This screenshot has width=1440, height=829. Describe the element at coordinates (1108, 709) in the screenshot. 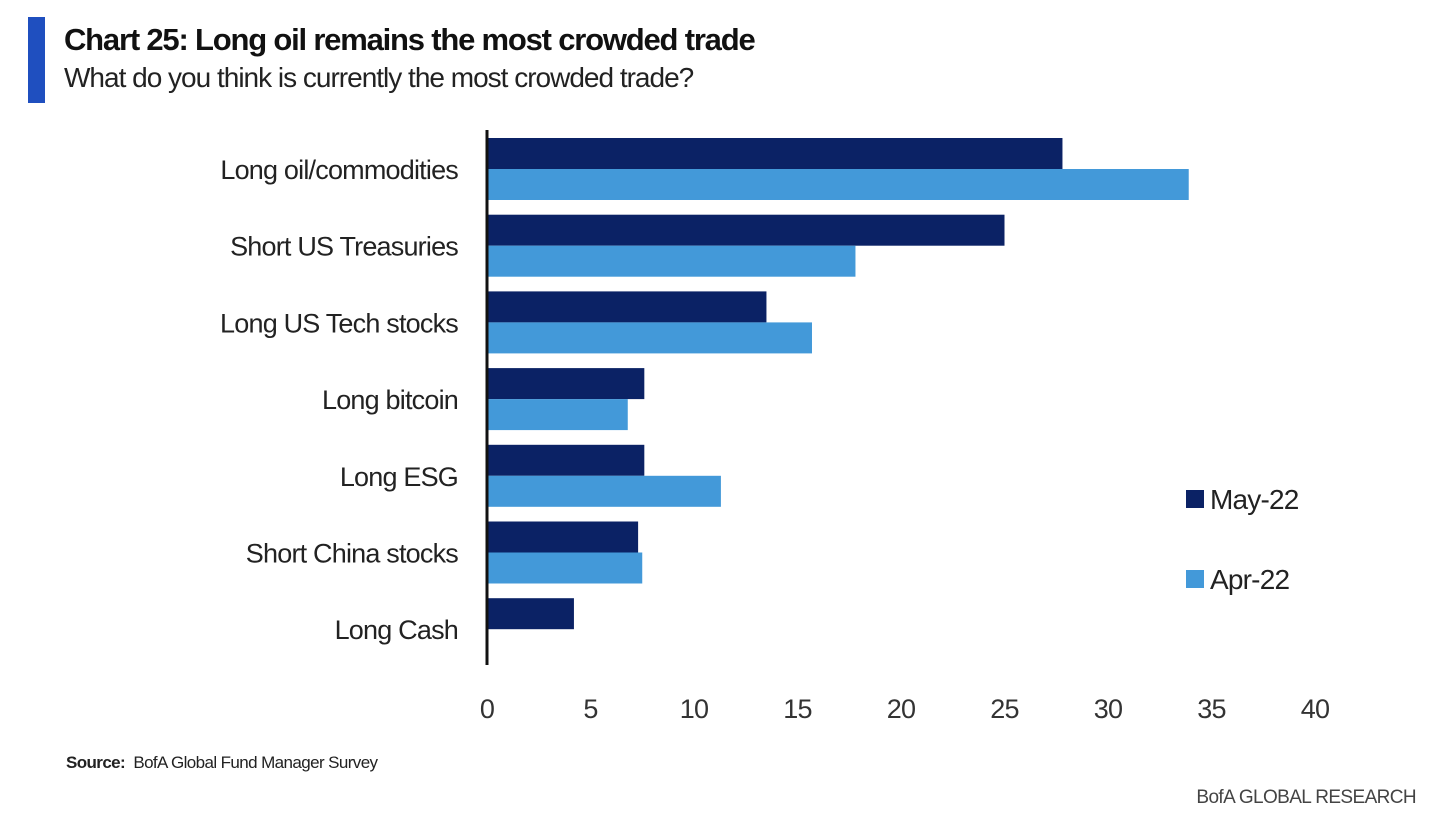

I see `x-tick-label: 30` at that location.